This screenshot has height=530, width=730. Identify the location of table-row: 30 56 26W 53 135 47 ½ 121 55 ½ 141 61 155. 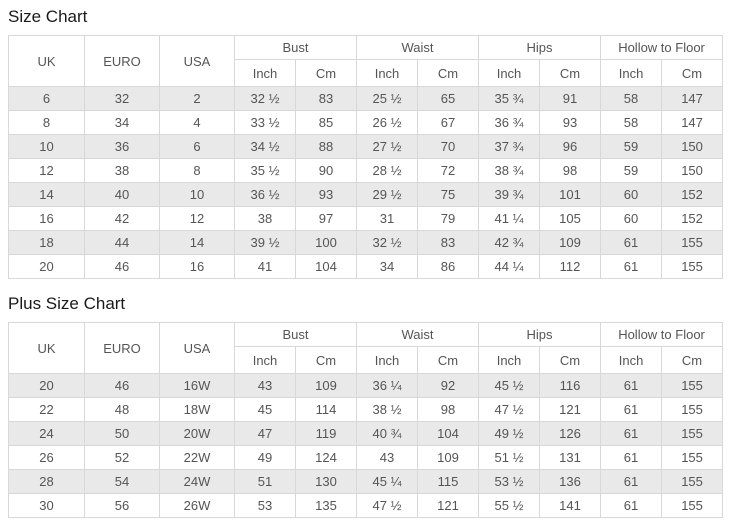
(366, 505).